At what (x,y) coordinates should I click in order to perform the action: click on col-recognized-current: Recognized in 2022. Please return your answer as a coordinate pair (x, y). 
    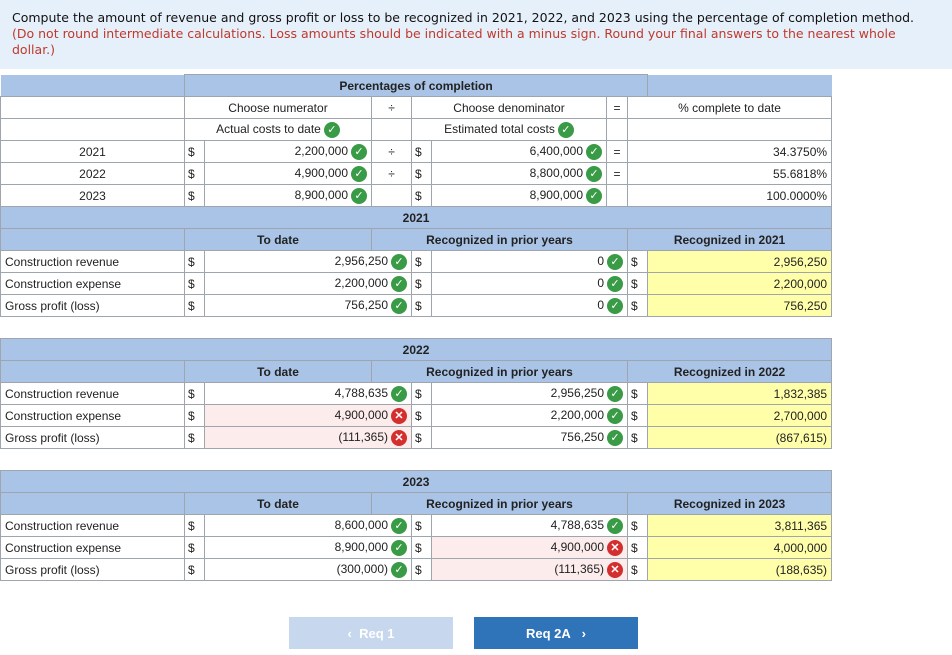
    Looking at the image, I should click on (729, 371).